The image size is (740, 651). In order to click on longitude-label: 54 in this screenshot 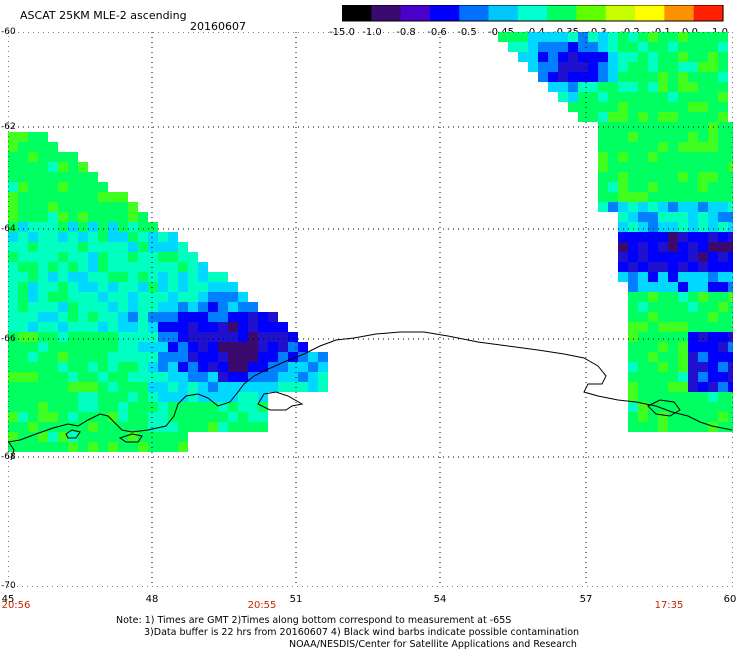, I will do `click(440, 599)`.